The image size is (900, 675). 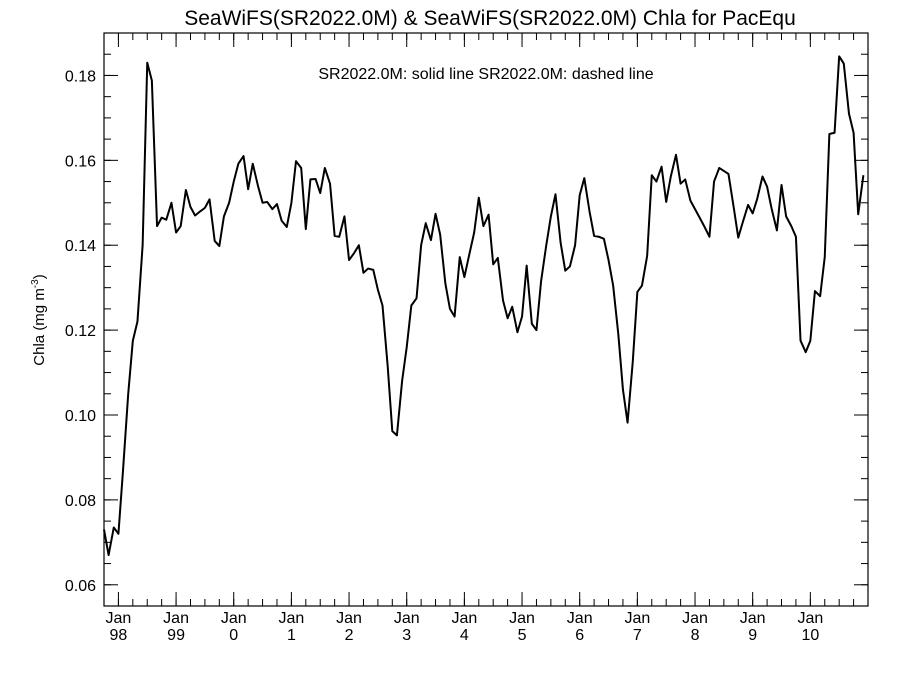 I want to click on y-axis-label-close: ), so click(x=39, y=276).